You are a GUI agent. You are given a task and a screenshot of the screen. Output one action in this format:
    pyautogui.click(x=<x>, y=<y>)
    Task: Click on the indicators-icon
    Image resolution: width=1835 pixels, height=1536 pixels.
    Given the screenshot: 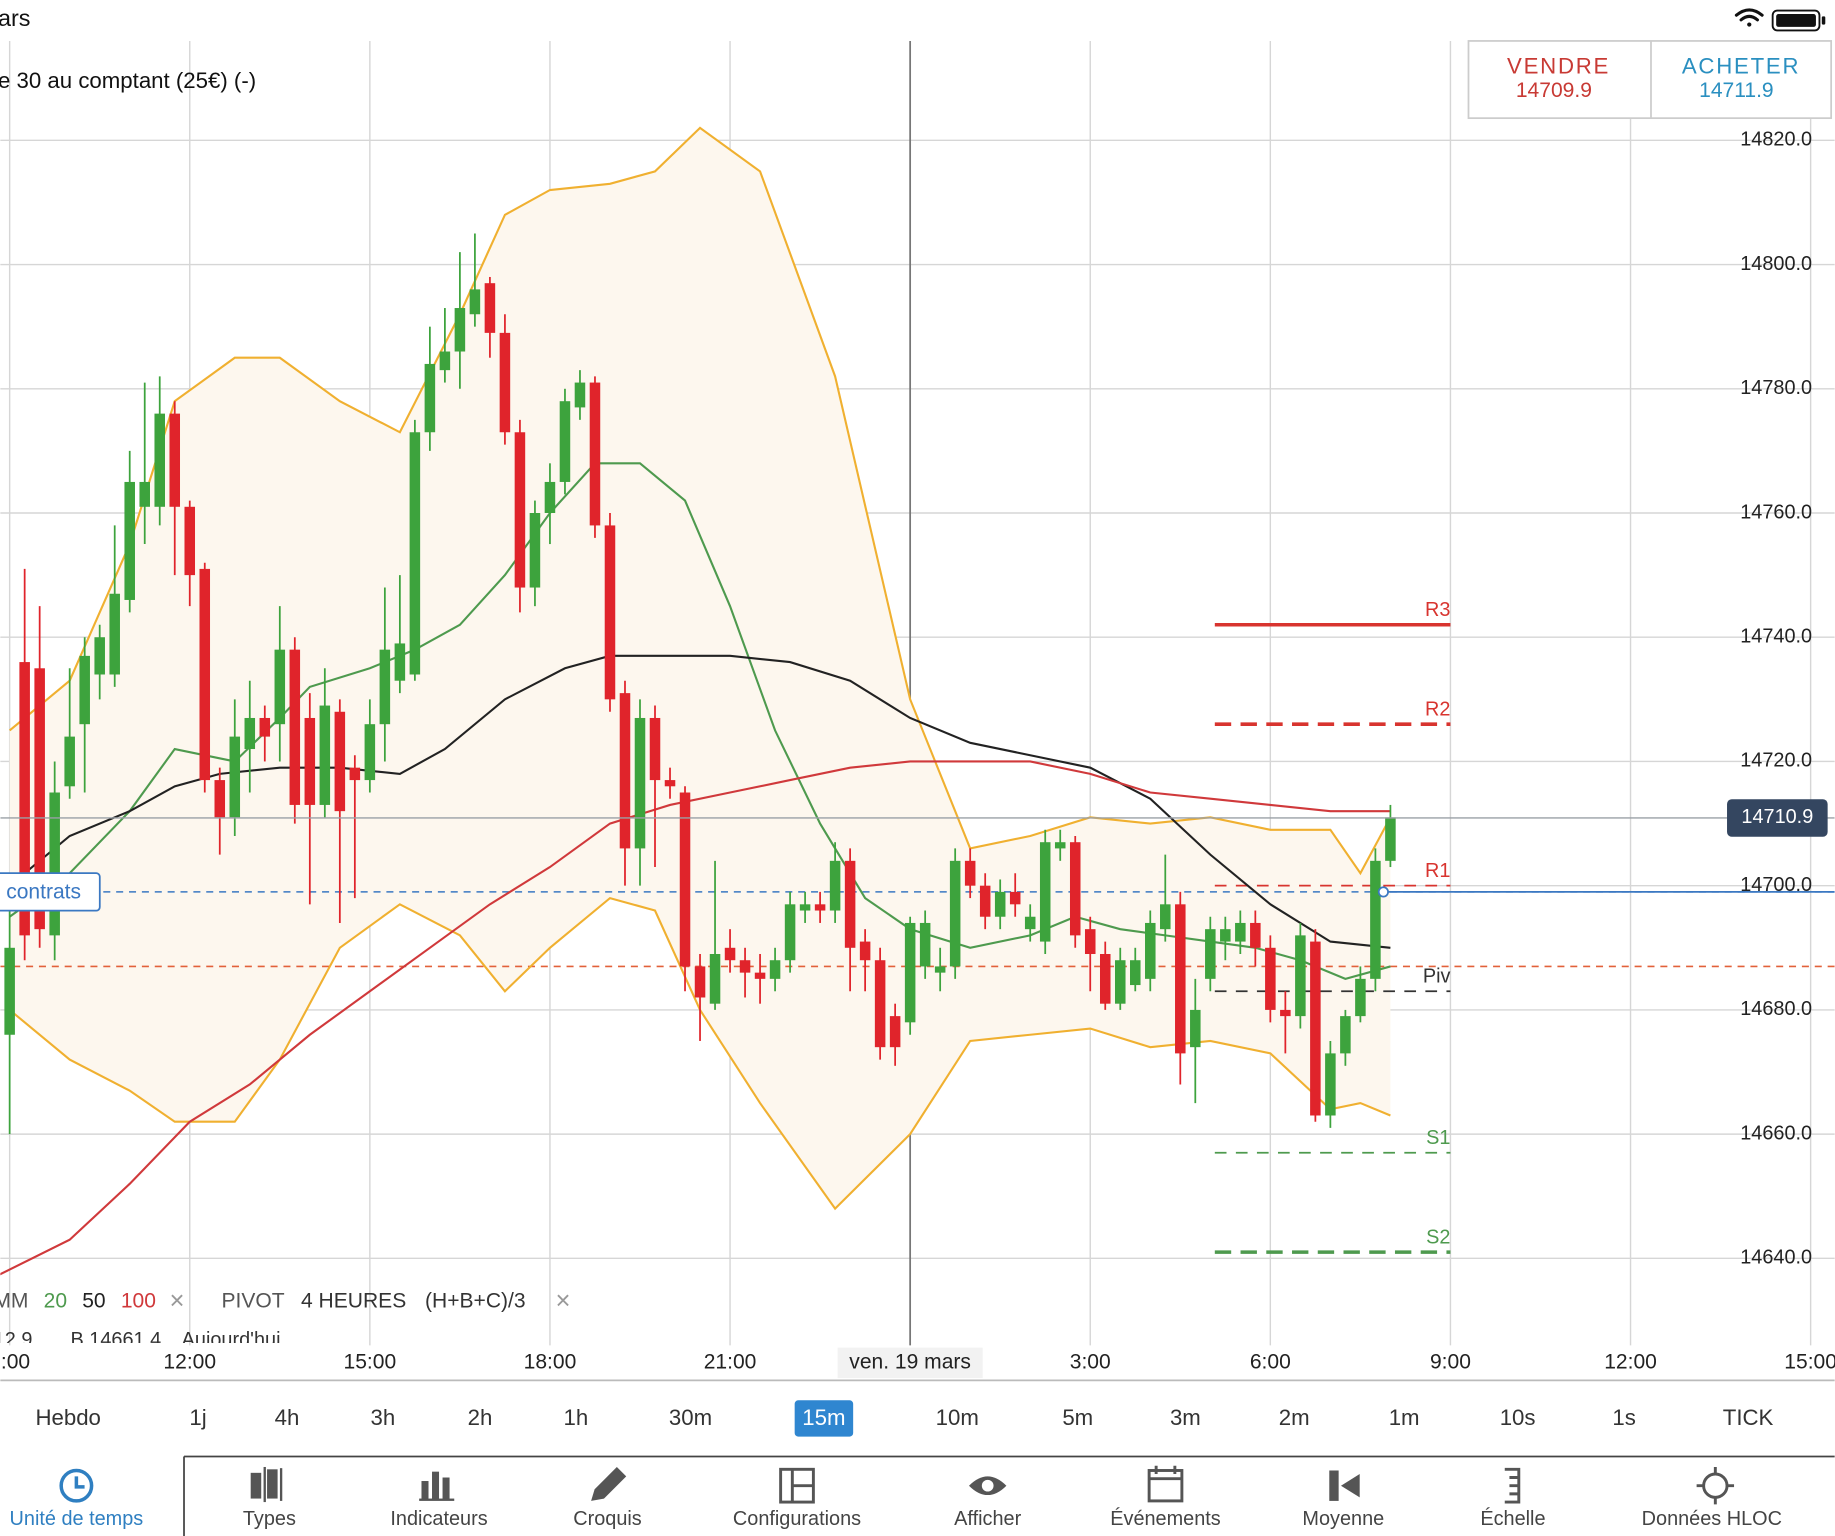 What is the action you would take?
    pyautogui.click(x=437, y=1486)
    